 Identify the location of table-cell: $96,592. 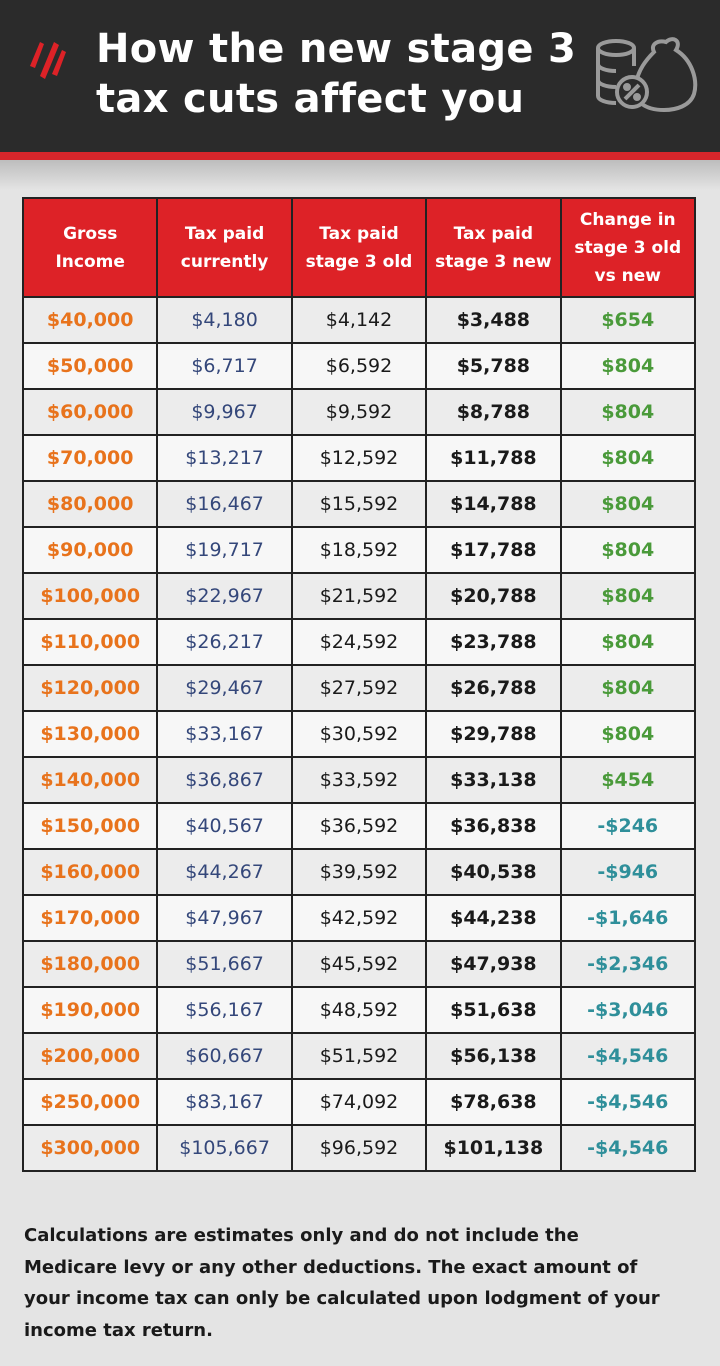
(359, 1148).